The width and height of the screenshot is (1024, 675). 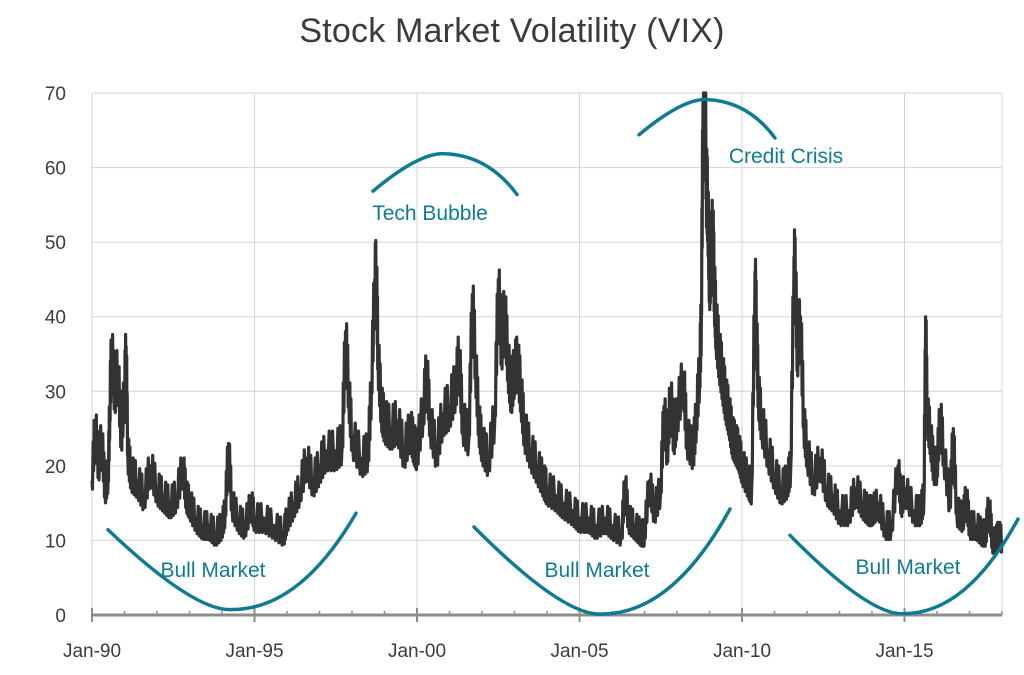 I want to click on y-tick-label: 30, so click(x=55, y=392).